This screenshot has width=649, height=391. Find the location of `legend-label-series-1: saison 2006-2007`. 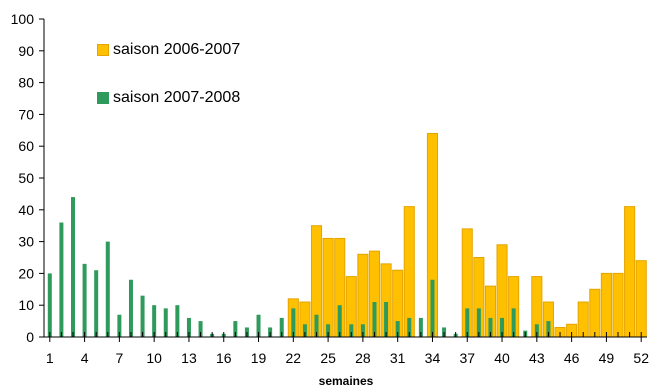

legend-label-series-1: saison 2006-2007 is located at coordinates (177, 49).